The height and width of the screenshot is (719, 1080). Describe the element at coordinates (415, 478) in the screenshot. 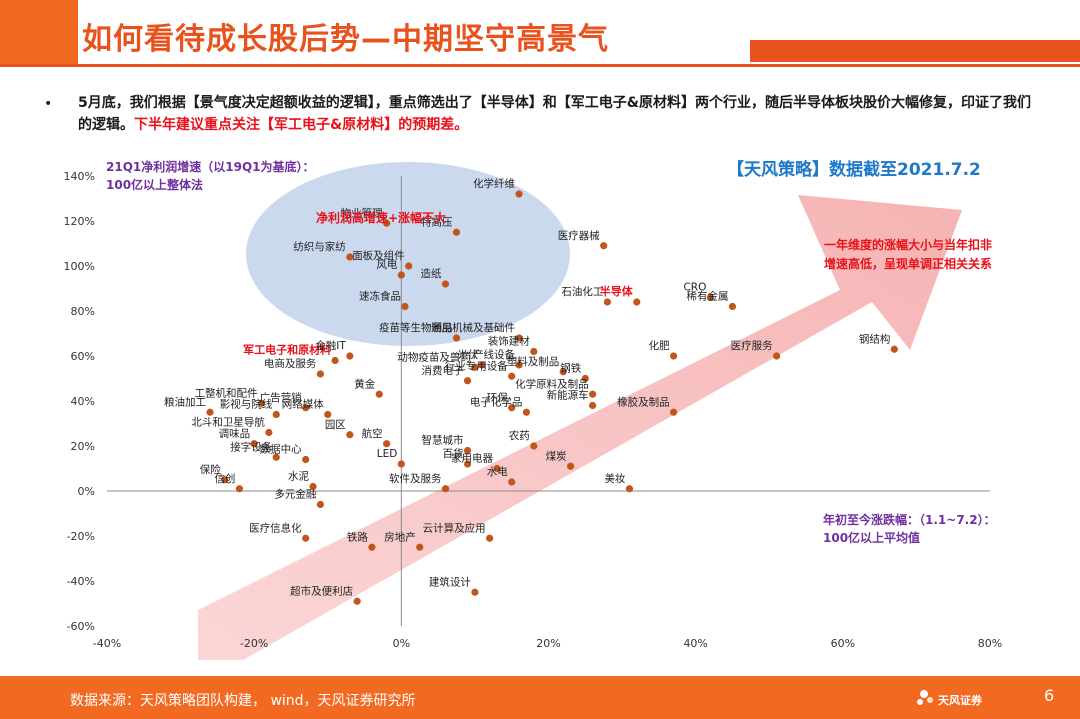

I see `data-point-label: 软件及服务` at that location.